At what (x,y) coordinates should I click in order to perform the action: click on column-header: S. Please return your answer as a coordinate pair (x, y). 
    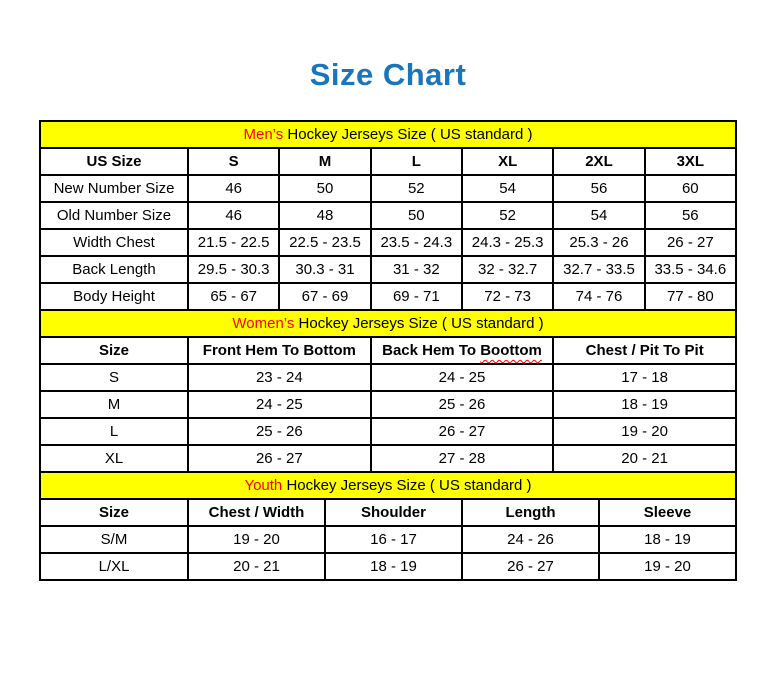
    Looking at the image, I should click on (233, 161).